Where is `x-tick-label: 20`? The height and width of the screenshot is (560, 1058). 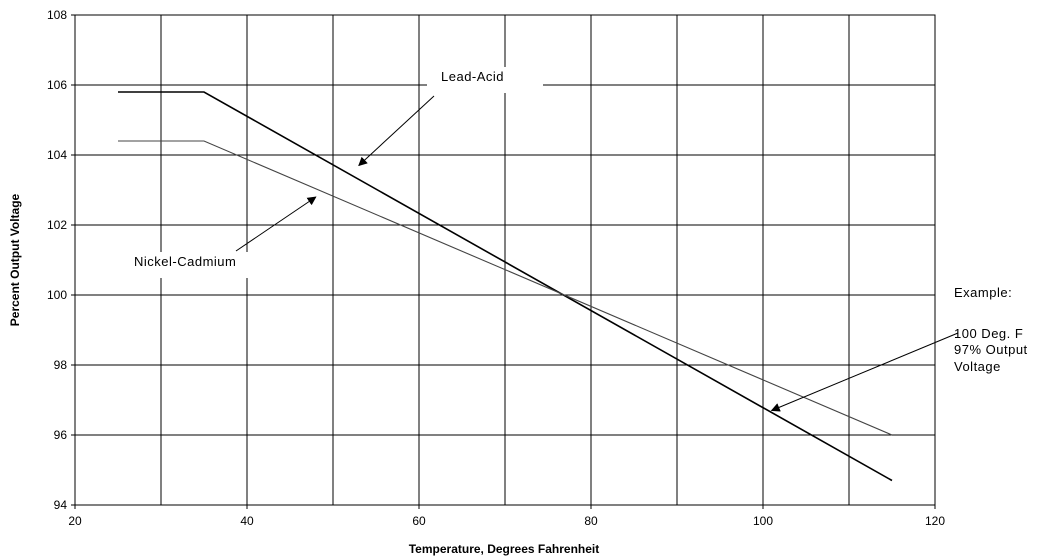 x-tick-label: 20 is located at coordinates (75, 521).